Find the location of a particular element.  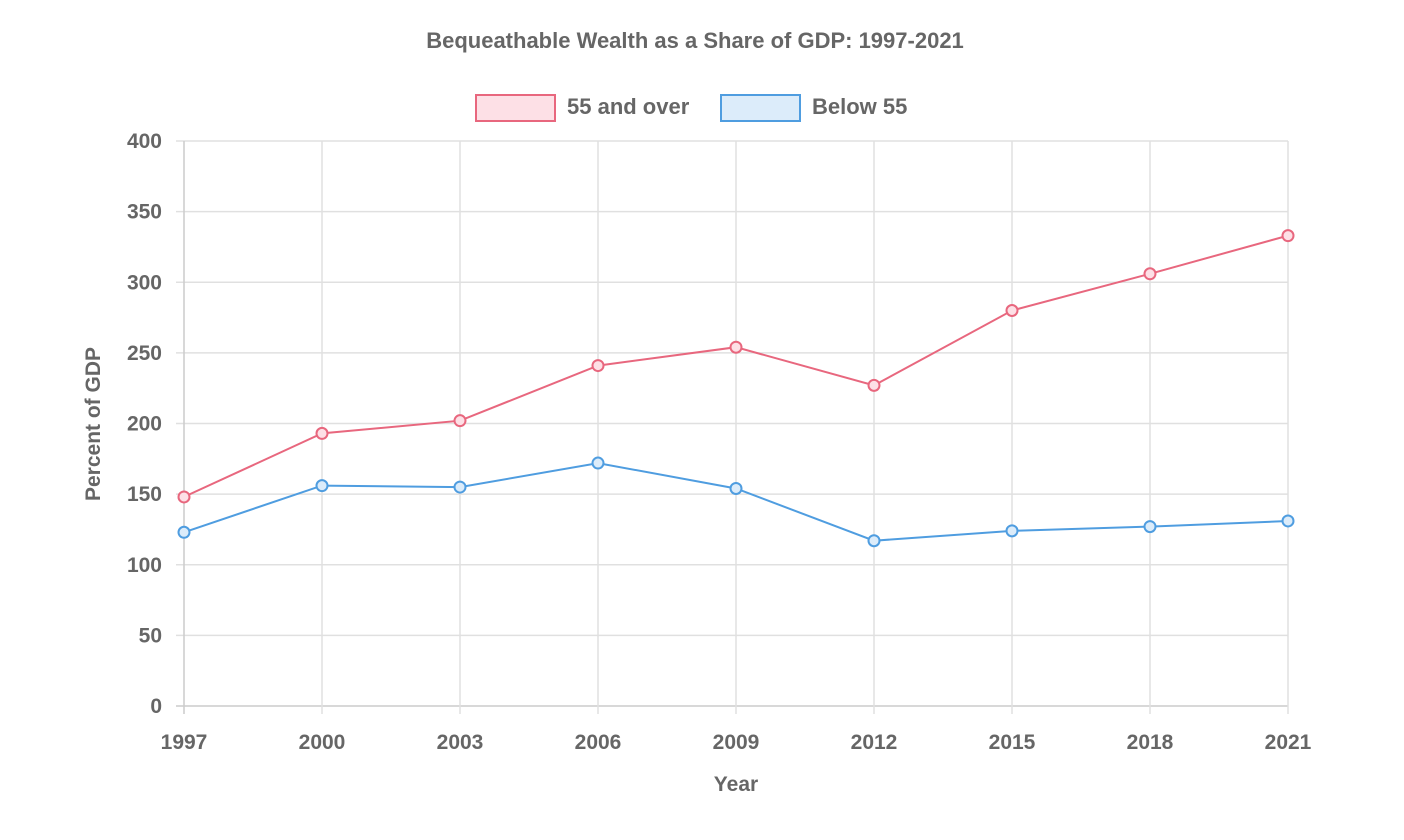

x-tick-label: 2000 is located at coordinates (322, 742).